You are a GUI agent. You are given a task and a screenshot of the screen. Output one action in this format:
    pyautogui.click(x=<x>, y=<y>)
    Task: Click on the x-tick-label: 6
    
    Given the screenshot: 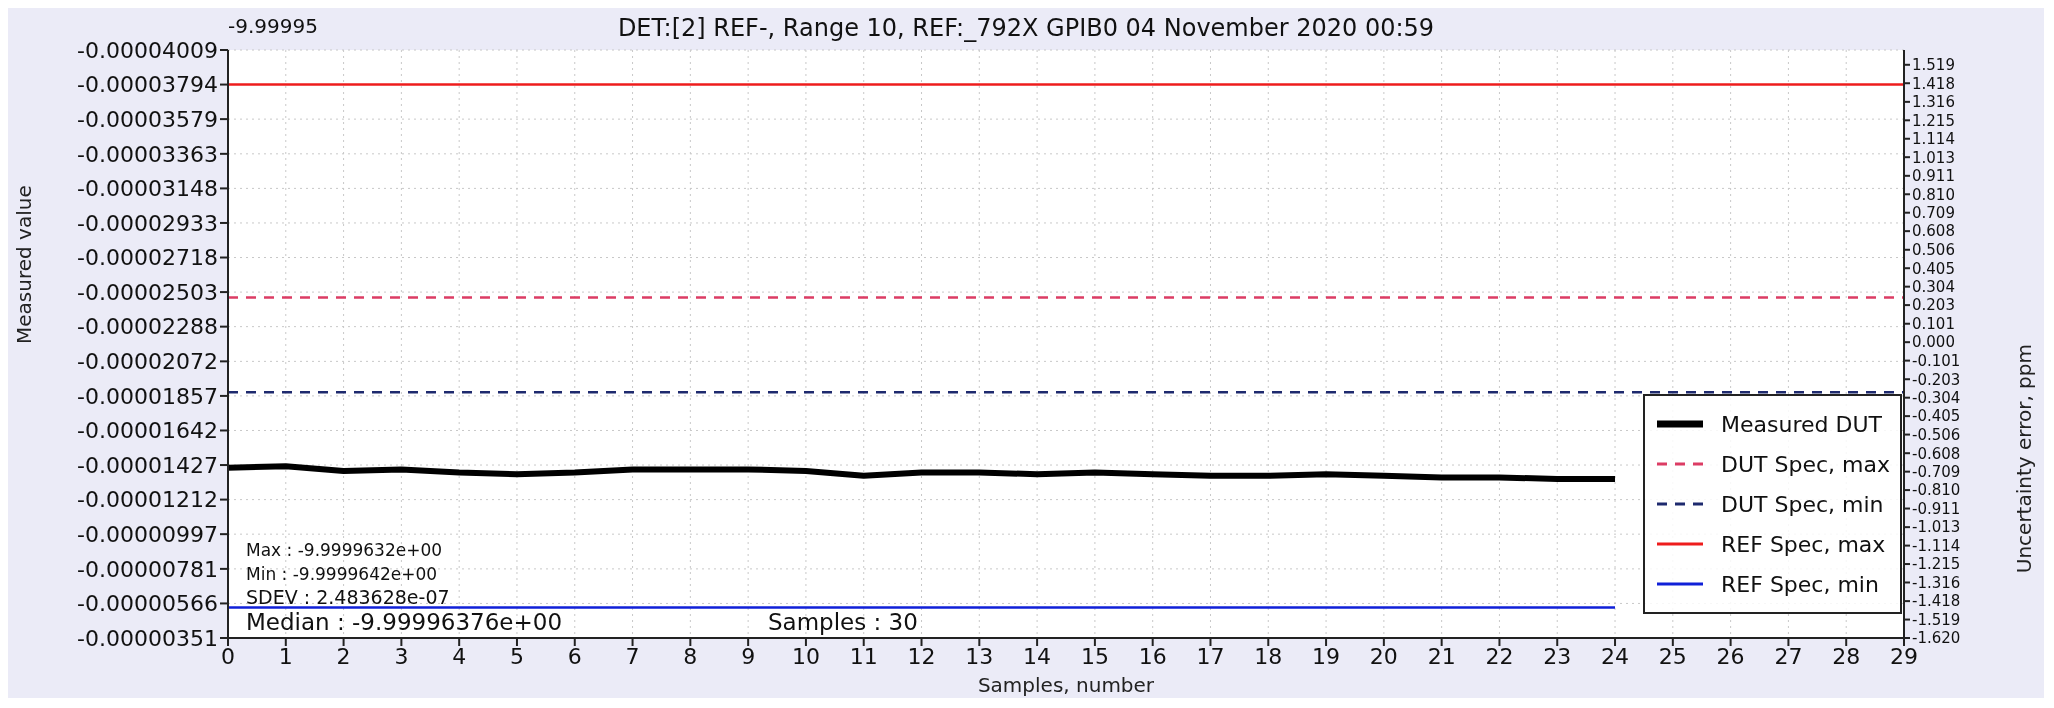 What is the action you would take?
    pyautogui.click(x=574, y=656)
    